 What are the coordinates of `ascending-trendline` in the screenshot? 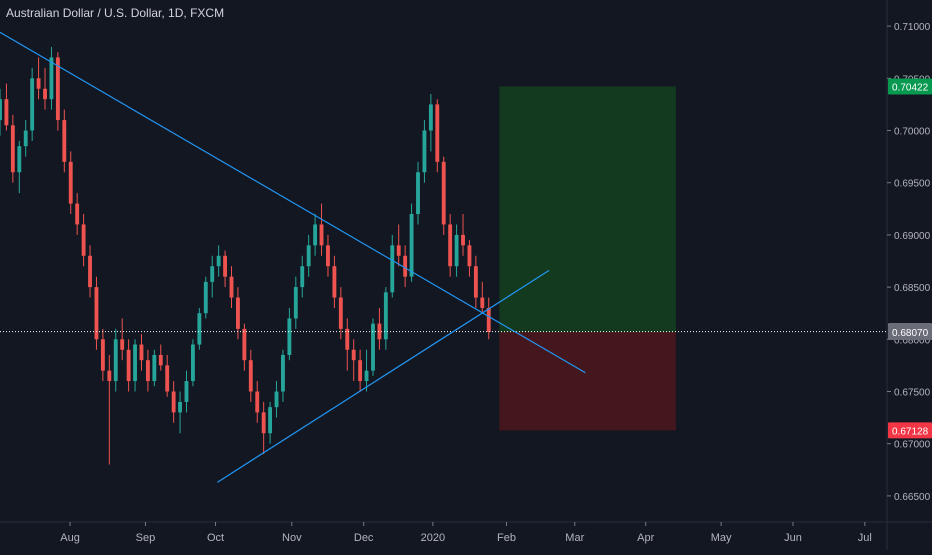 It's located at (383, 376).